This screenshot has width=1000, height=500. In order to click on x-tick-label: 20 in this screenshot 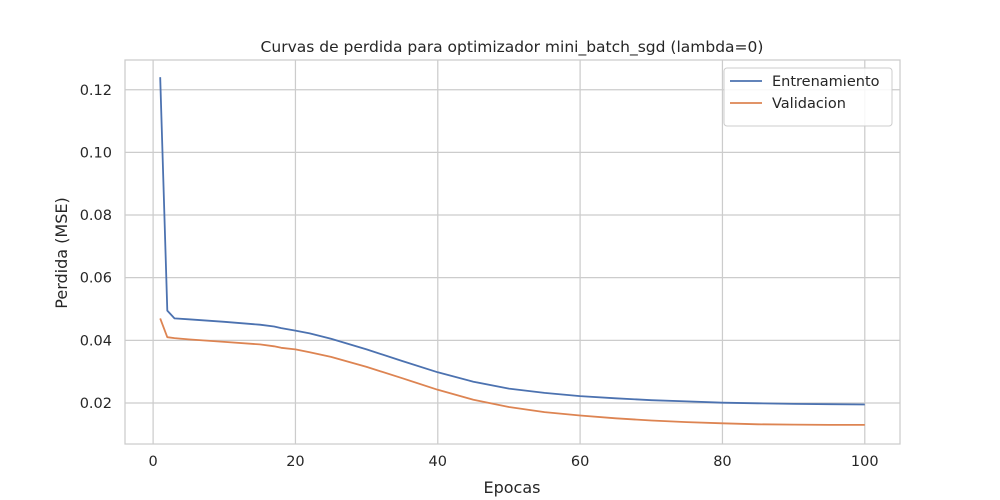, I will do `click(295, 462)`.